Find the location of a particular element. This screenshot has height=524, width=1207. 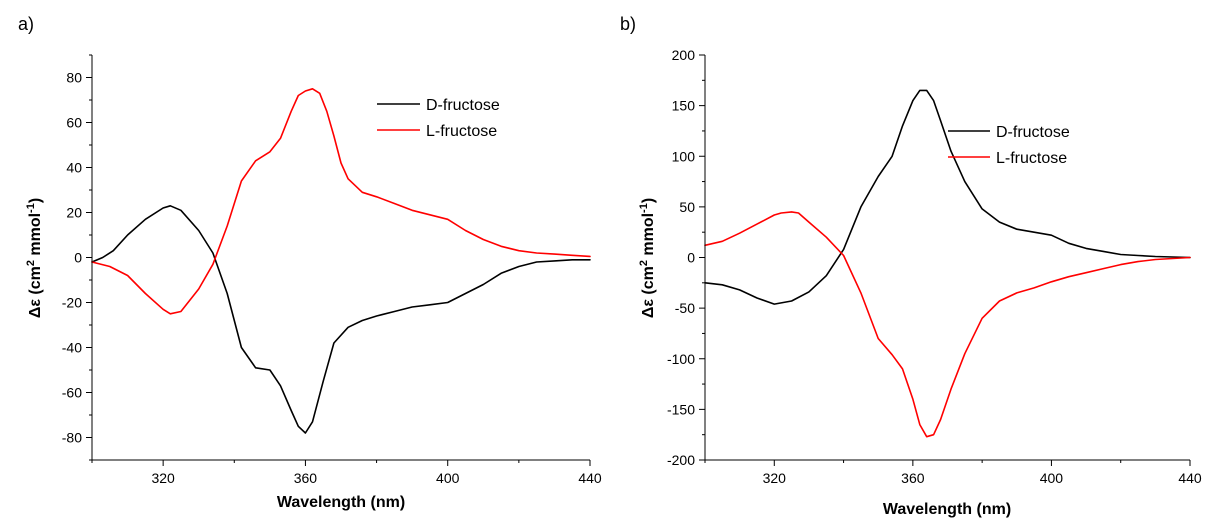

y-tick-label: 50 is located at coordinates (687, 207).